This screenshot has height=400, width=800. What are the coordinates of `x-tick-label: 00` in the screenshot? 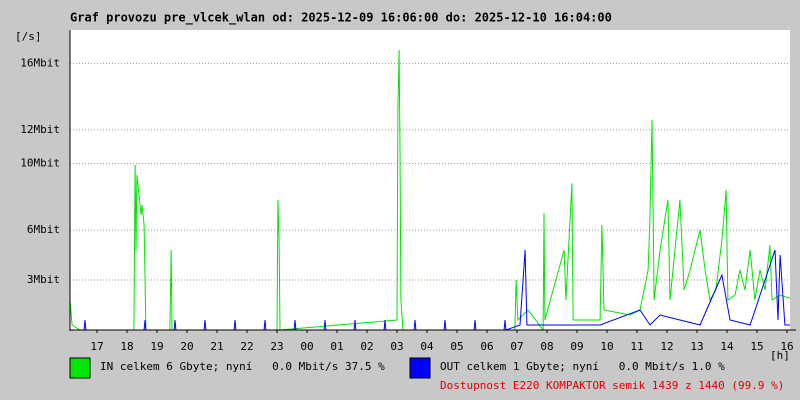 It's located at (306, 346).